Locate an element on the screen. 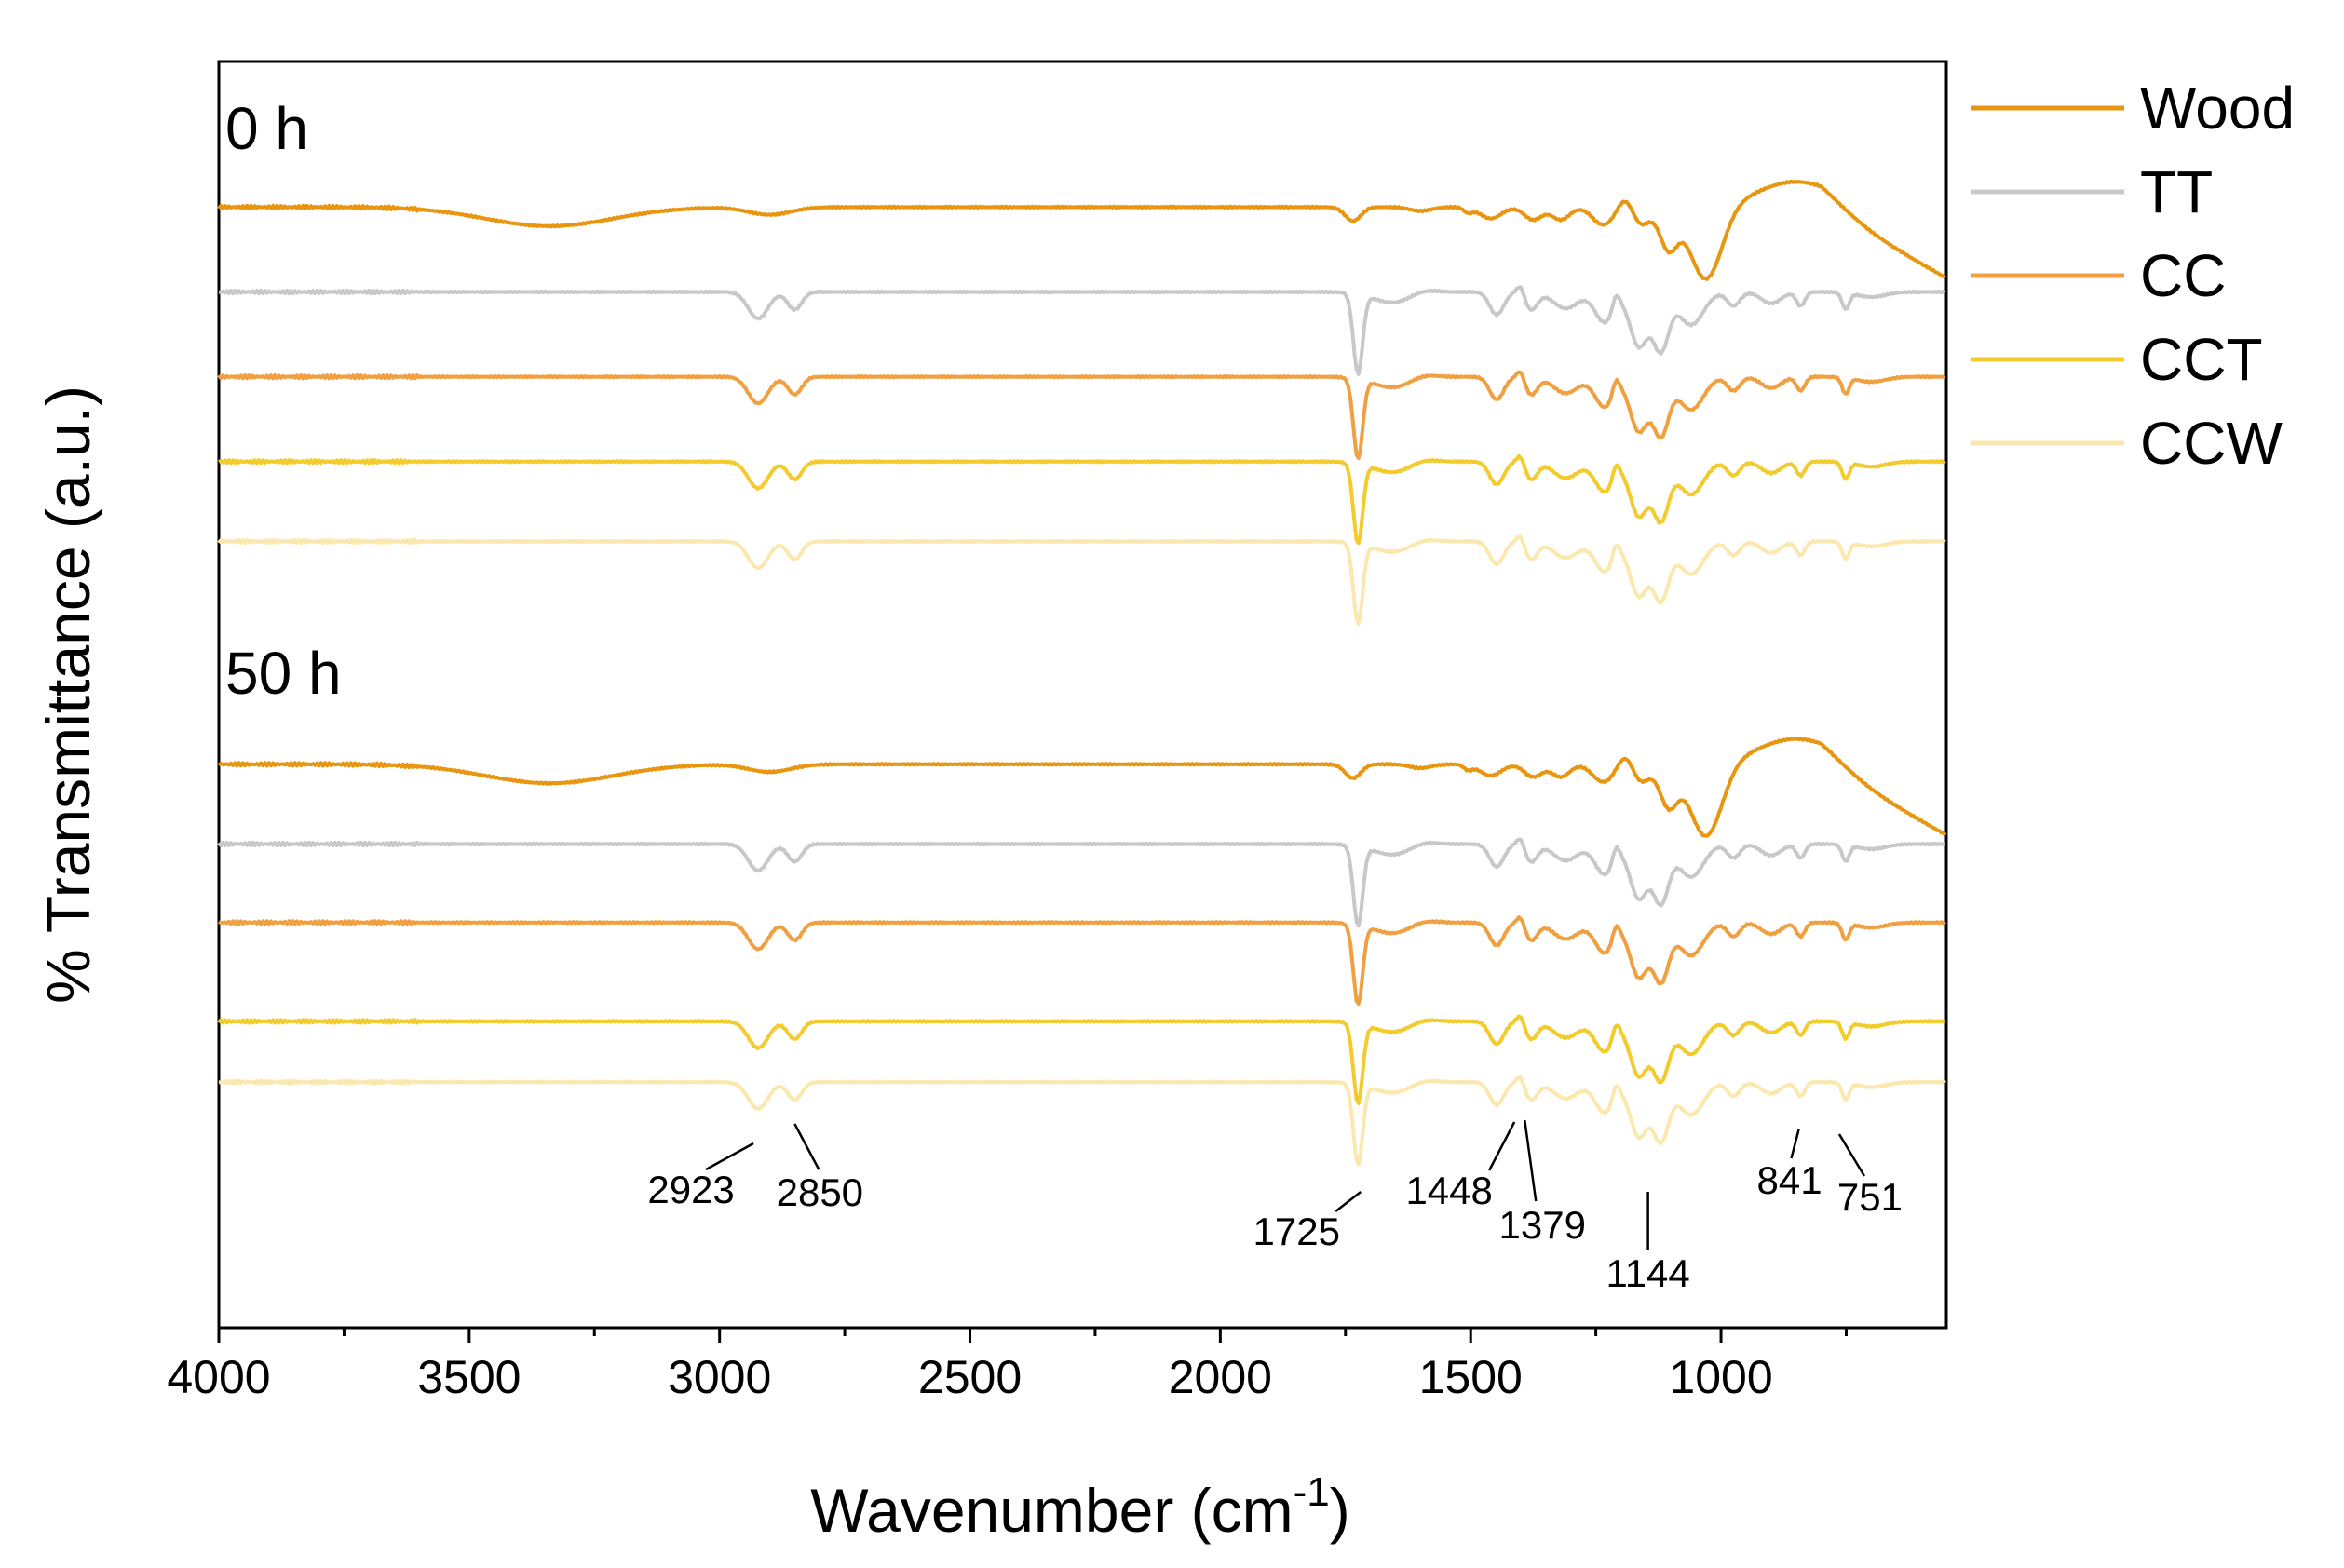  x-axis: 4000 3500 3000 2500 2000 1500 1000 is located at coordinates (1007, 1365).